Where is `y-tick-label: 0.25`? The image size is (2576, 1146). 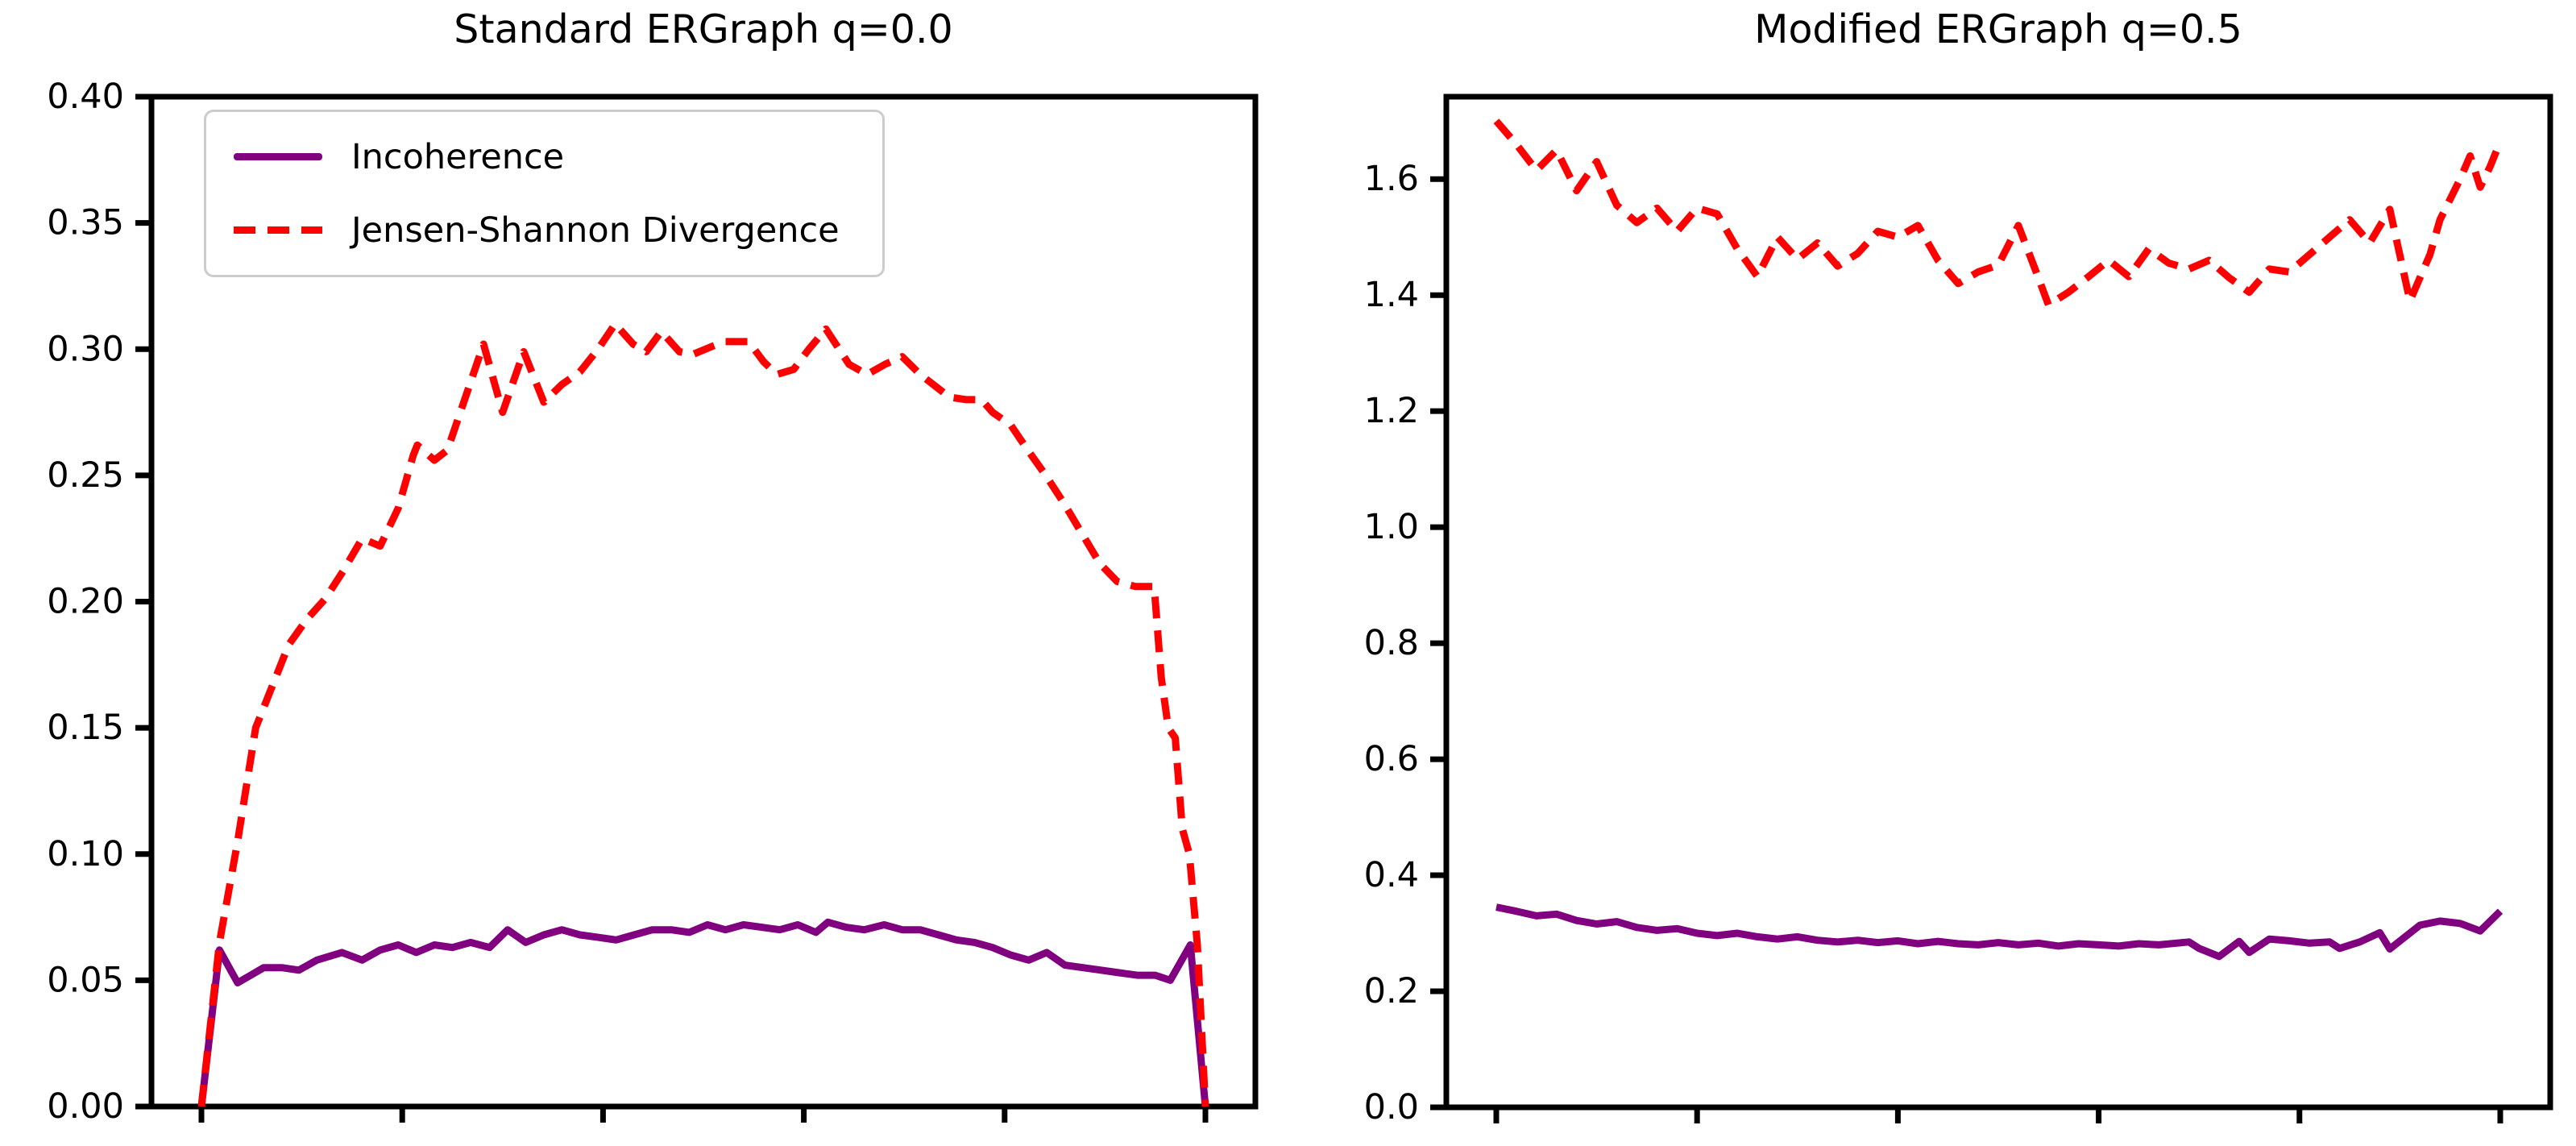
y-tick-label: 0.25 is located at coordinates (85, 475).